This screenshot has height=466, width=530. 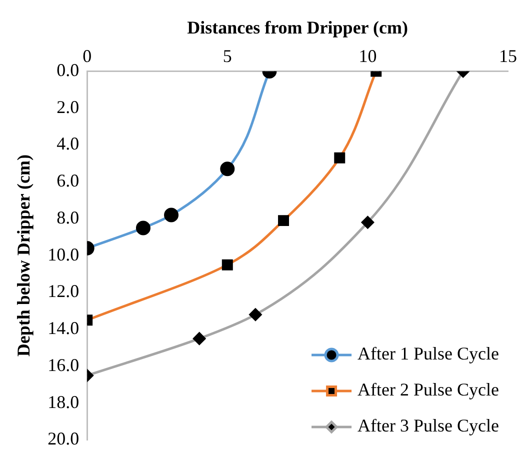 I want to click on legend-label: After 3 Pulse Cycle, so click(x=429, y=426).